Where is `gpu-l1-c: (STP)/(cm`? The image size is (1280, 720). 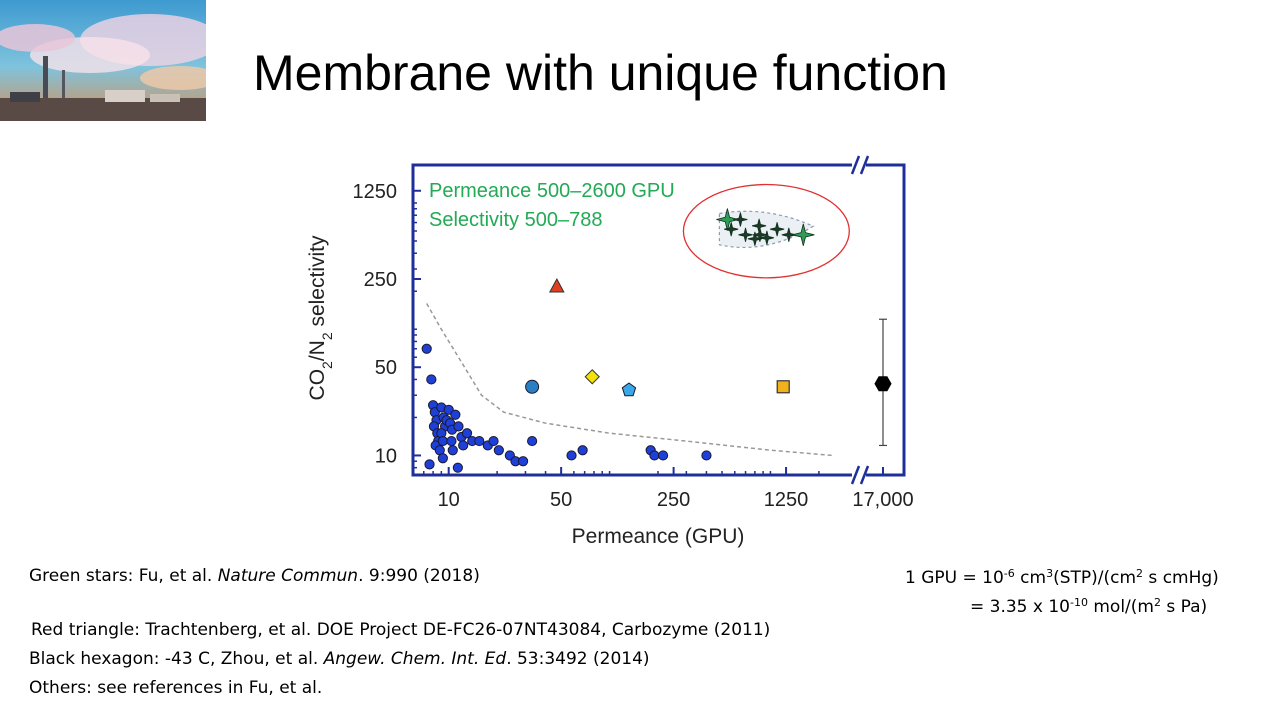 gpu-l1-c: (STP)/(cm is located at coordinates (1095, 578).